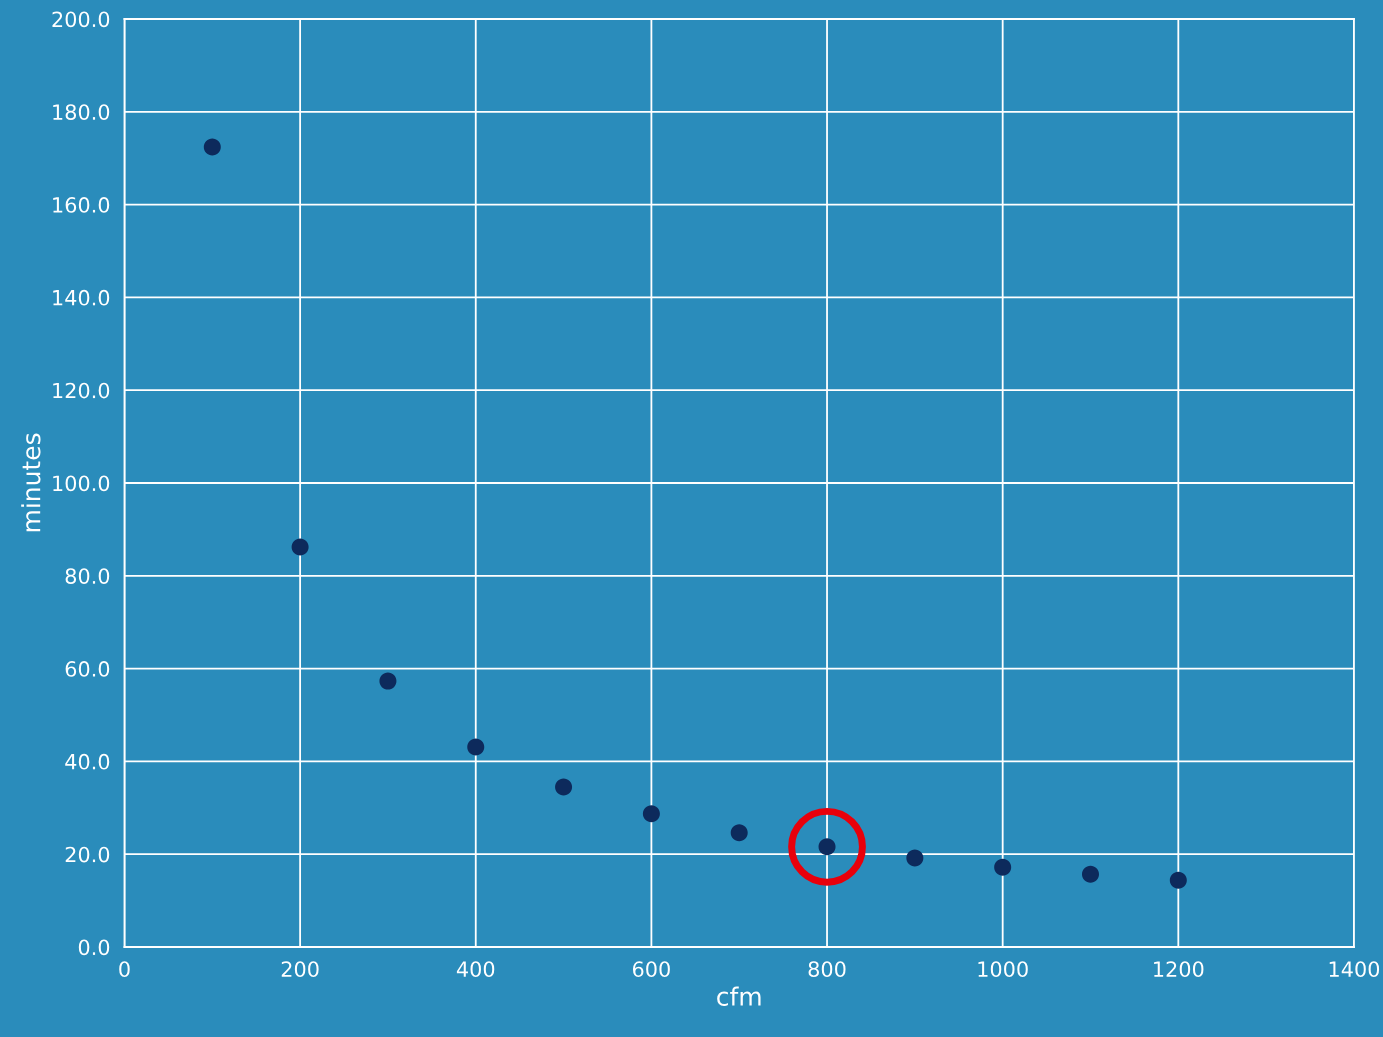 The width and height of the screenshot is (1383, 1037). What do you see at coordinates (81, 205) in the screenshot?
I see `y-tick-label: 160.0` at bounding box center [81, 205].